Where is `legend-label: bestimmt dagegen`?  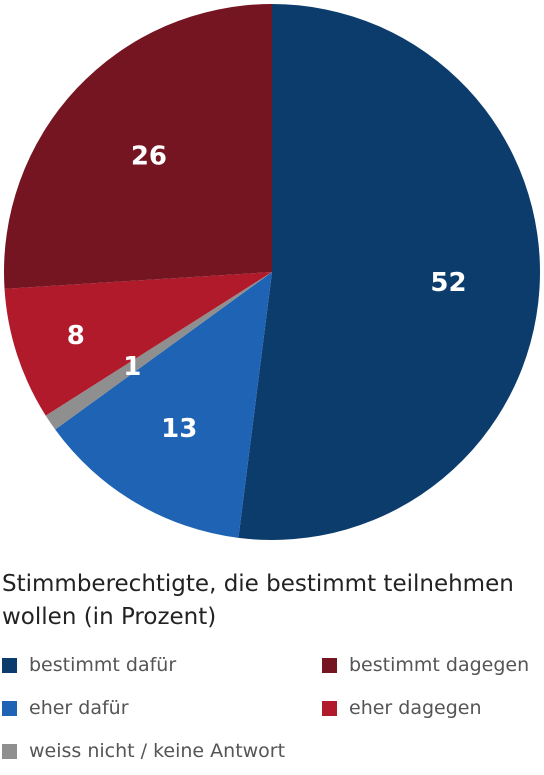
legend-label: bestimmt dagegen is located at coordinates (439, 665).